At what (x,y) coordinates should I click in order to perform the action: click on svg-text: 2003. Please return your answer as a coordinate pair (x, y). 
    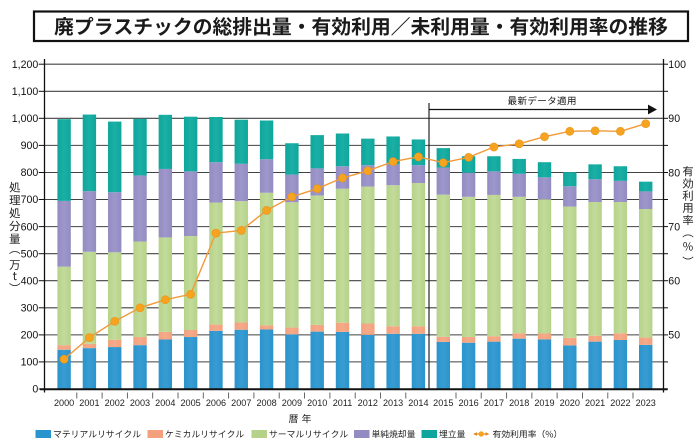
    Looking at the image, I should click on (140, 403).